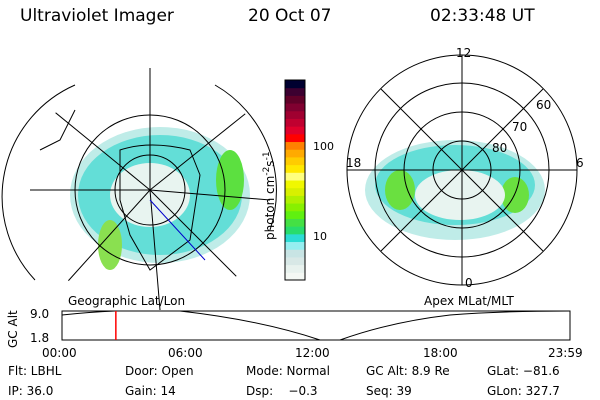 The height and width of the screenshot is (400, 600). What do you see at coordinates (354, 163) in the screenshot?
I see `mlt-label-18: 18` at bounding box center [354, 163].